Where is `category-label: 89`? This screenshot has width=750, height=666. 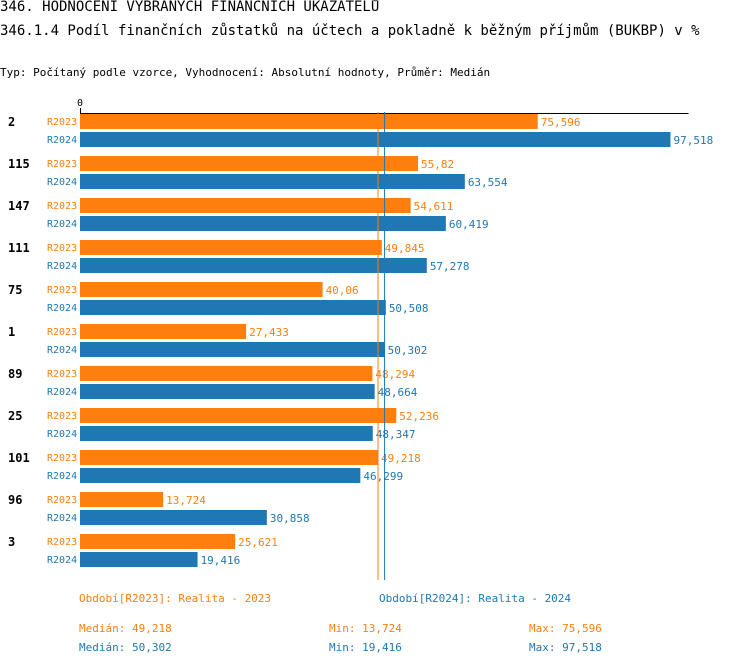
category-label: 89 is located at coordinates (15, 374).